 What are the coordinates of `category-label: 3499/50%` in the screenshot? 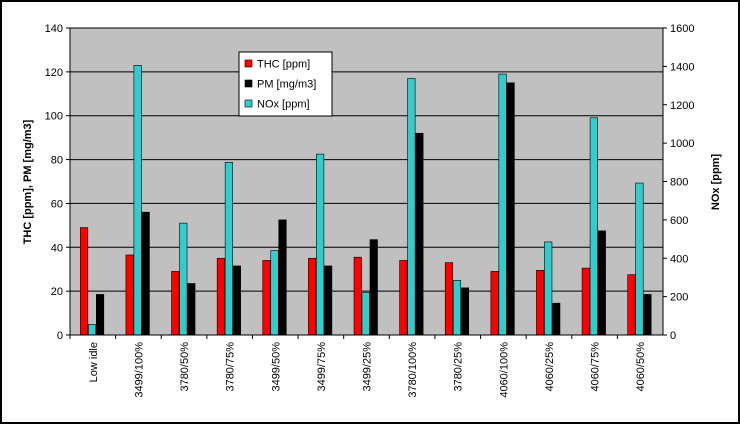 It's located at (276, 367).